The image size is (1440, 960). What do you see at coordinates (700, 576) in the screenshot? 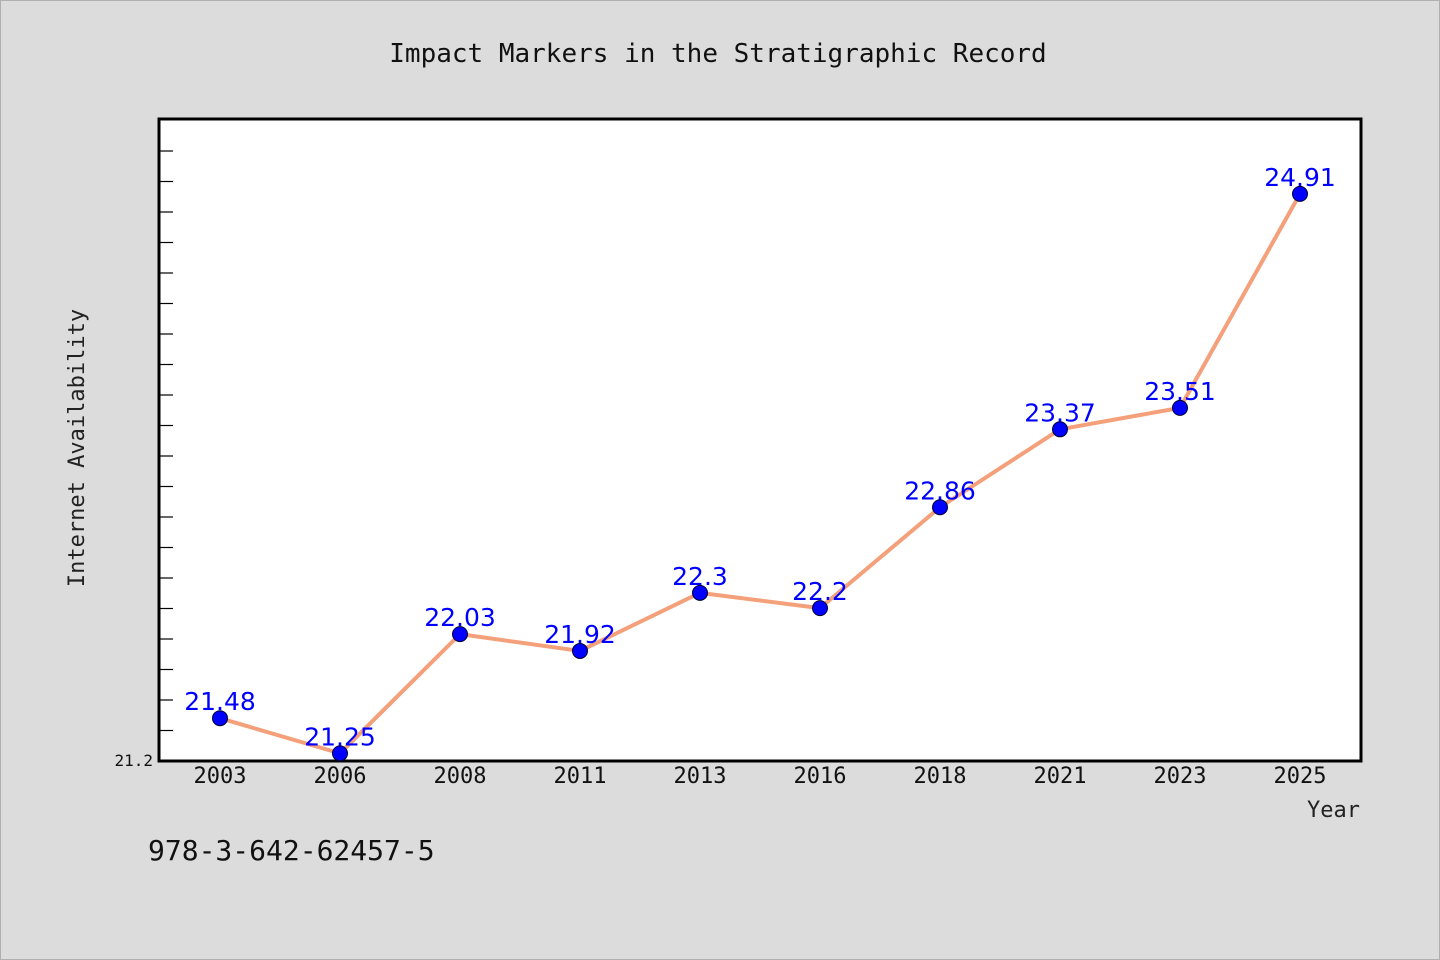
I see `data-label: 22.3` at bounding box center [700, 576].